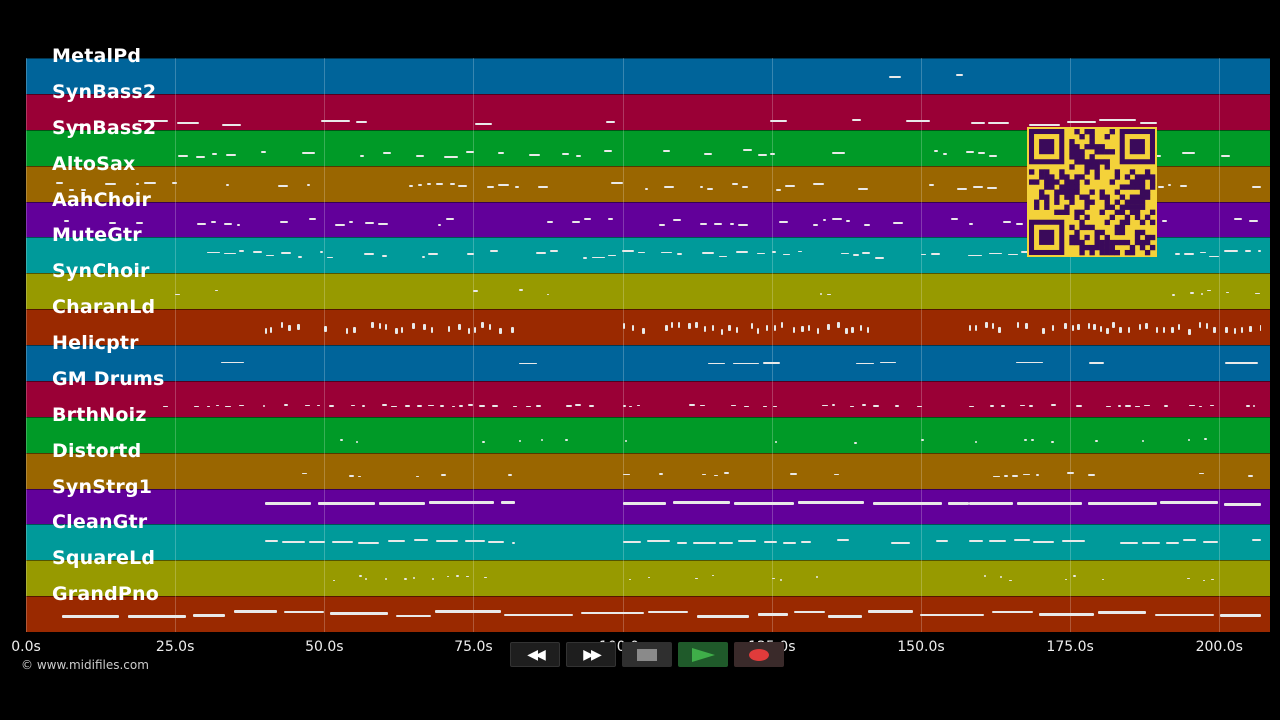  What do you see at coordinates (535, 654) in the screenshot?
I see `rewind-button: ◀◀` at bounding box center [535, 654].